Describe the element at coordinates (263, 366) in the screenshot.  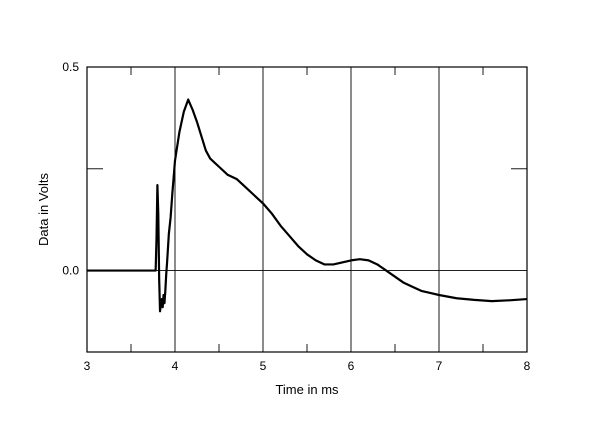
I see `x-tick-label: 5` at that location.